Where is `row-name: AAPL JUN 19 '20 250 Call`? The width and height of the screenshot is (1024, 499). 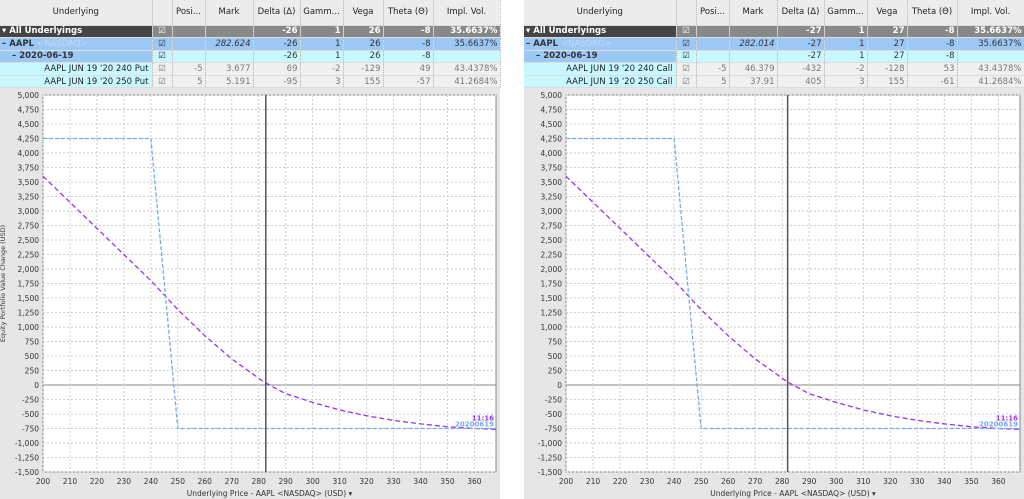 row-name: AAPL JUN 19 '20 250 Call is located at coordinates (600, 82).